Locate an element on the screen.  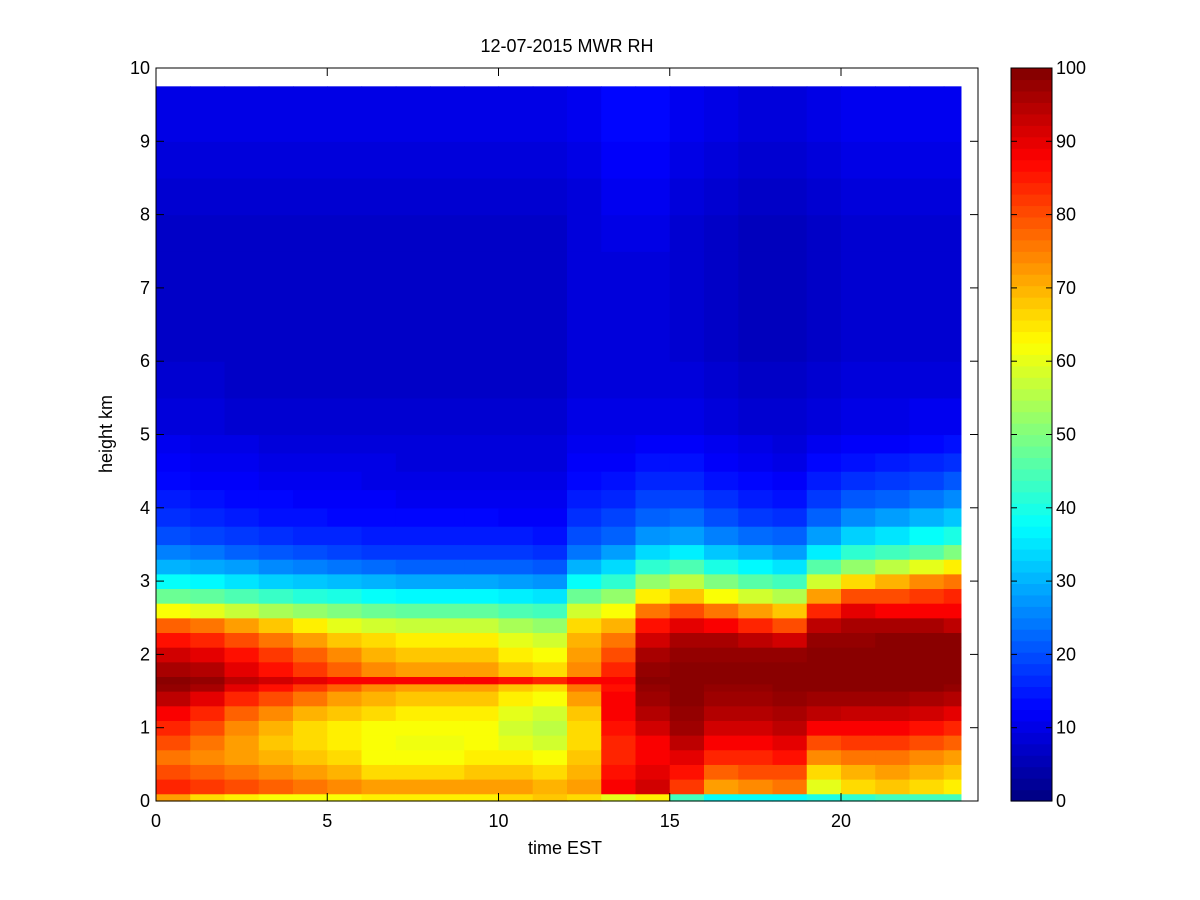
y-tick-label: 9 is located at coordinates (145, 141).